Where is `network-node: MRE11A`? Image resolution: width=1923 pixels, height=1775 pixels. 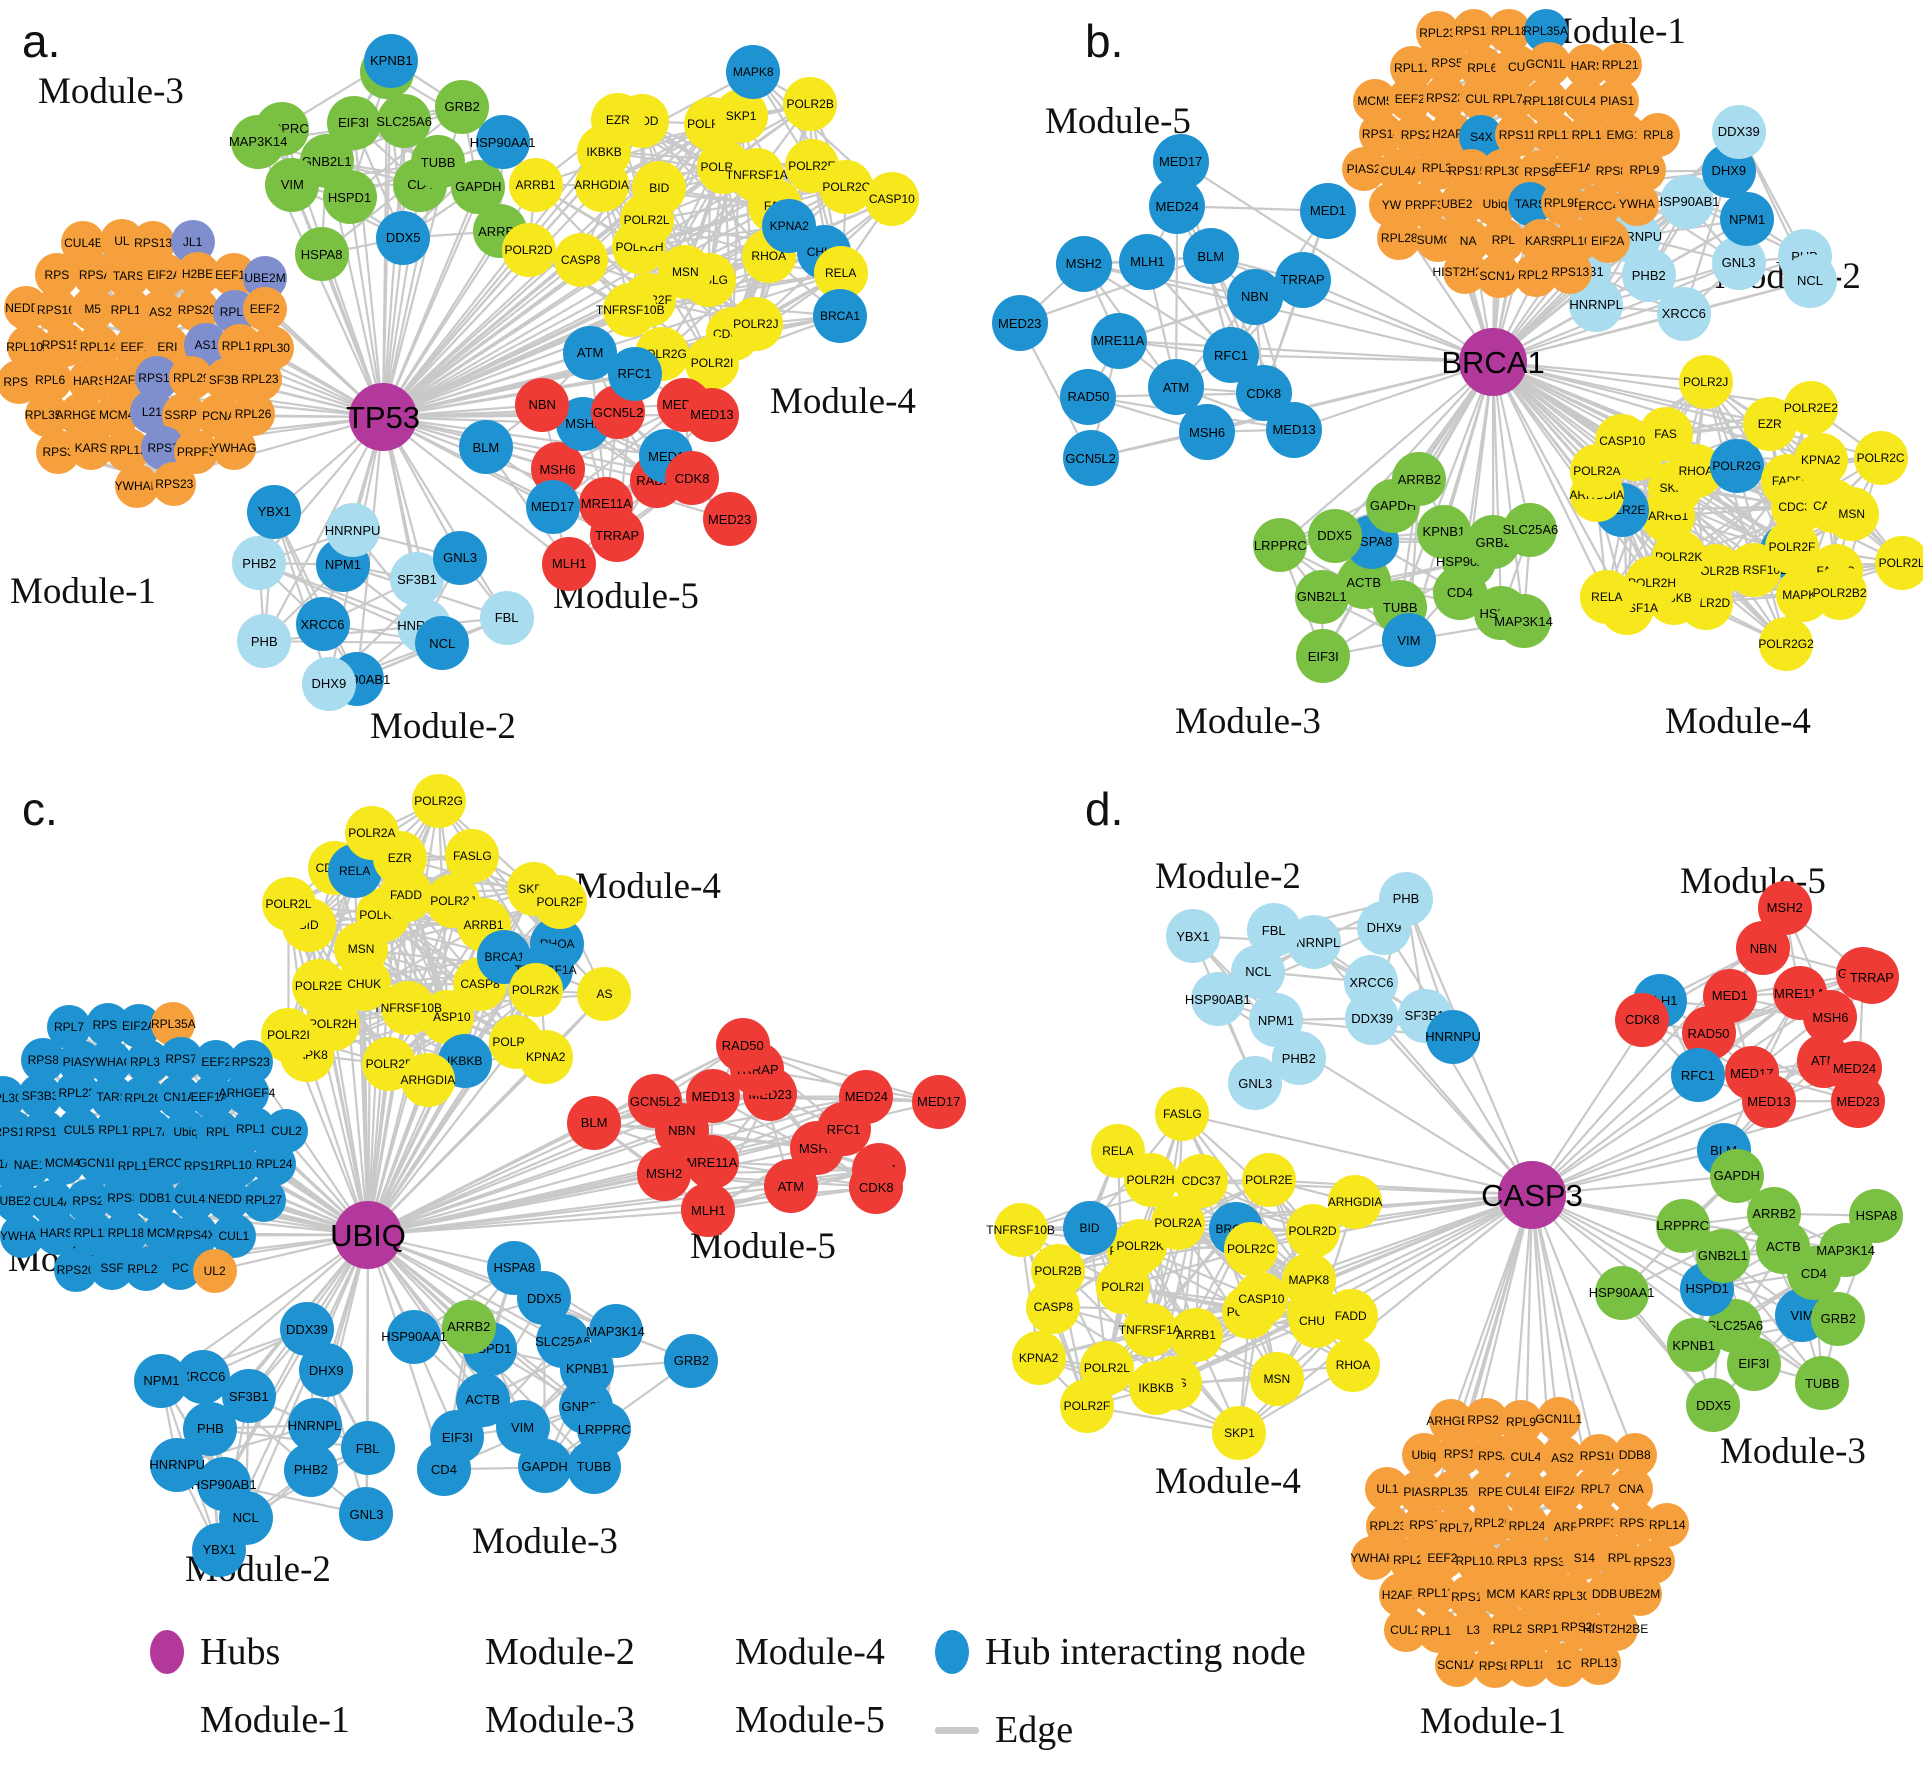
network-node: MRE11A is located at coordinates (1118, 340).